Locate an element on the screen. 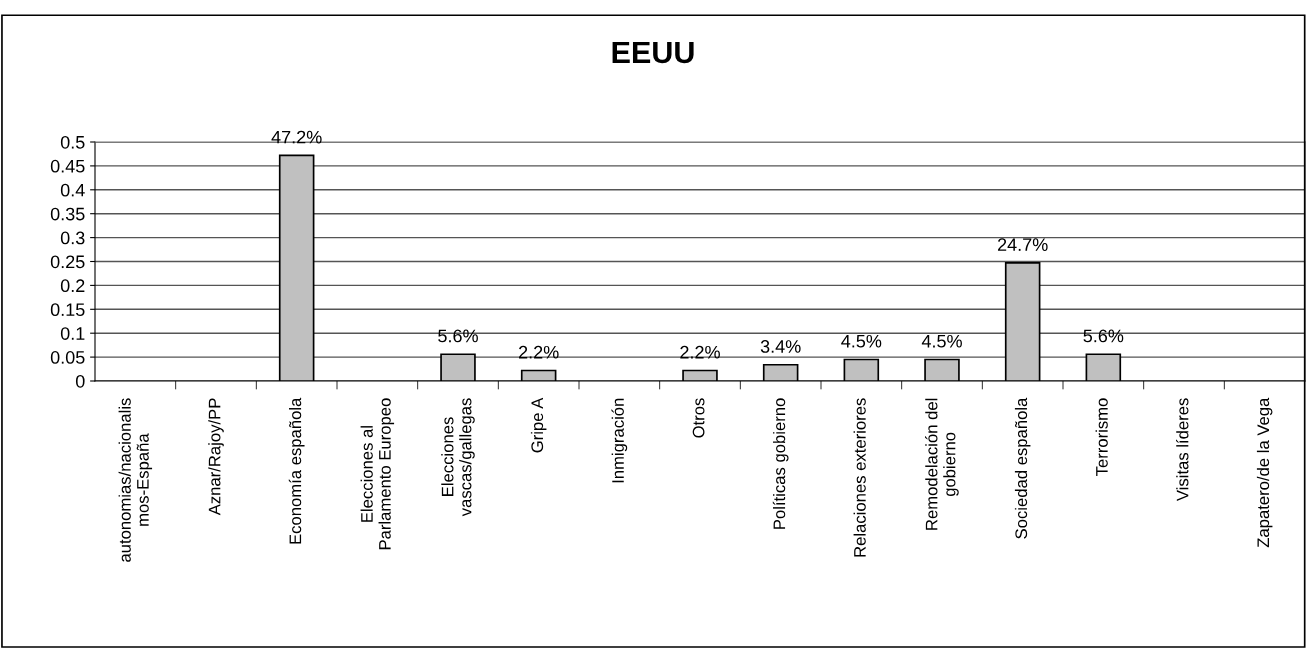 The height and width of the screenshot is (648, 1306). x-tick-label: Políticas gobierno is located at coordinates (780, 463).